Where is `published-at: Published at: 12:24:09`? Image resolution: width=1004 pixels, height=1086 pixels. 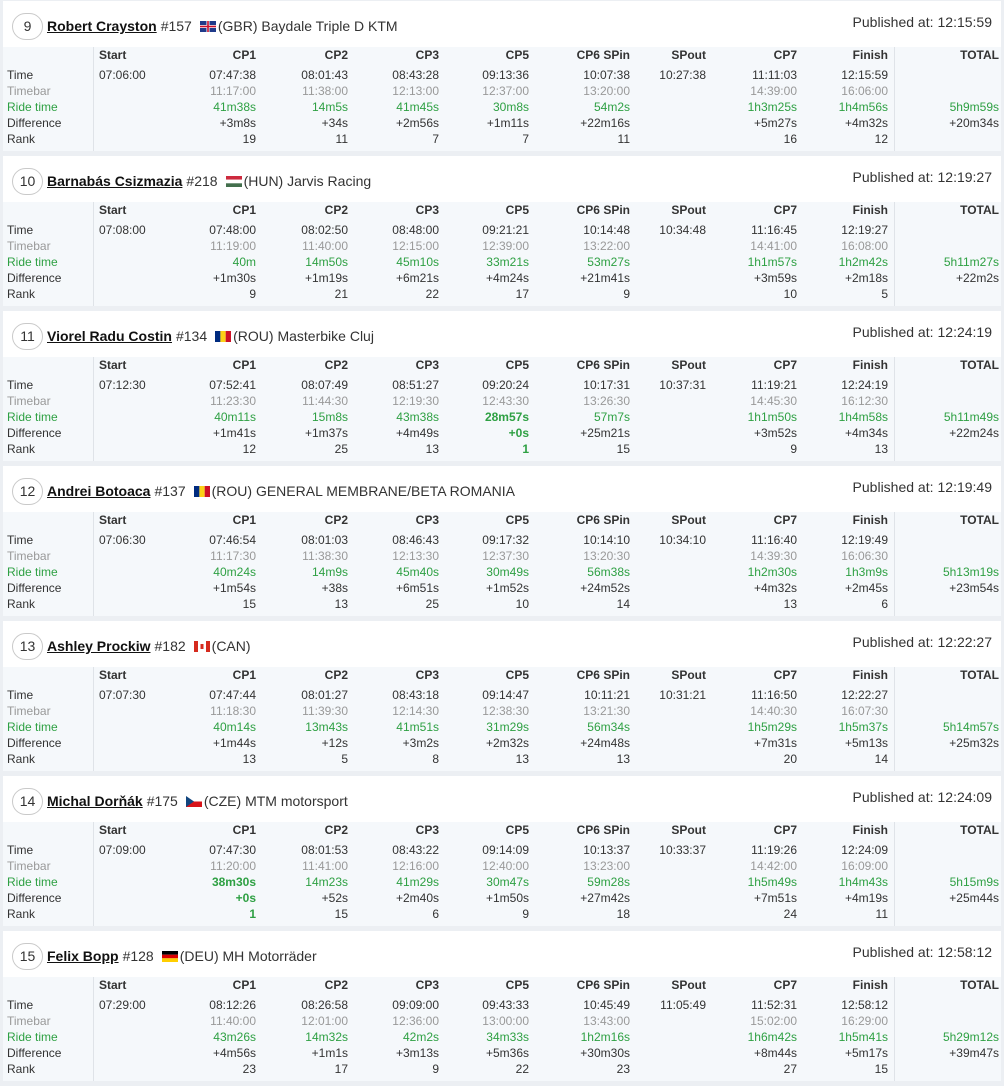 published-at: Published at: 12:24:09 is located at coordinates (922, 797).